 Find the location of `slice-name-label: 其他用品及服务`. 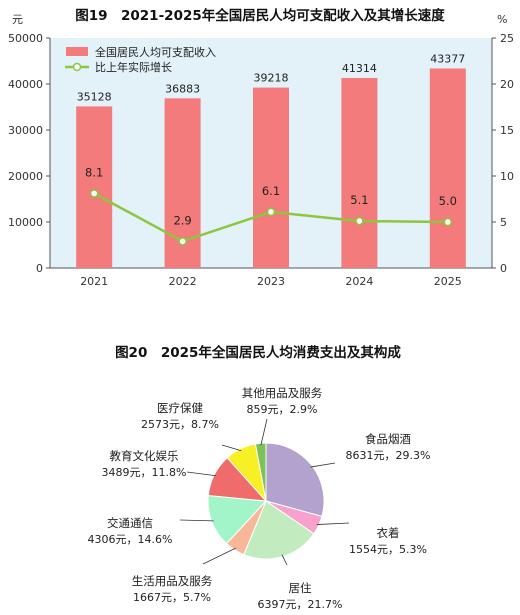

slice-name-label: 其他用品及服务 is located at coordinates (282, 393).